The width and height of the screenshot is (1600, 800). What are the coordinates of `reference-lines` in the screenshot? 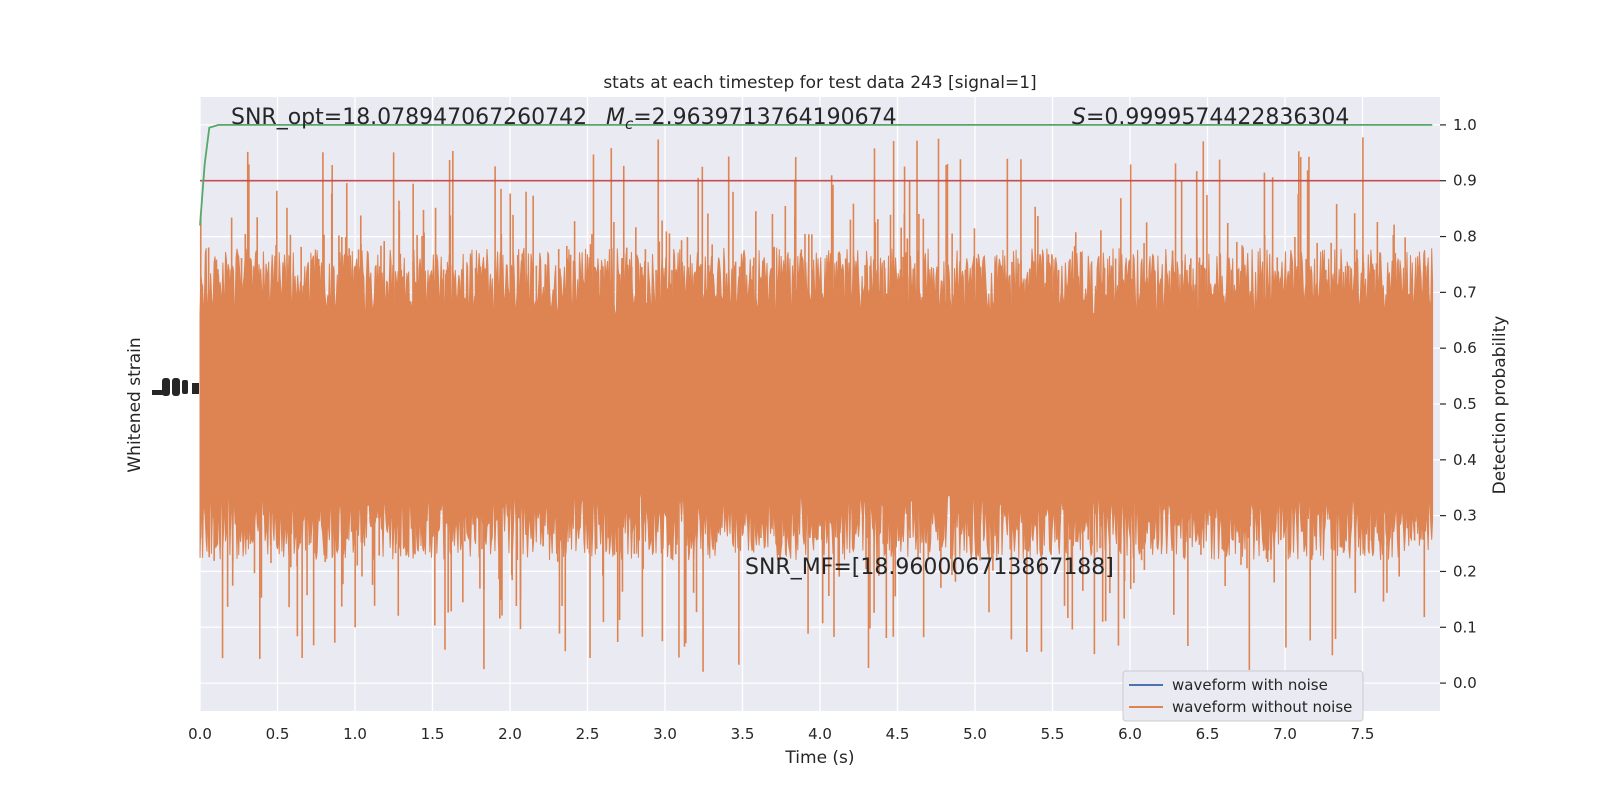 It's located at (819, 175).